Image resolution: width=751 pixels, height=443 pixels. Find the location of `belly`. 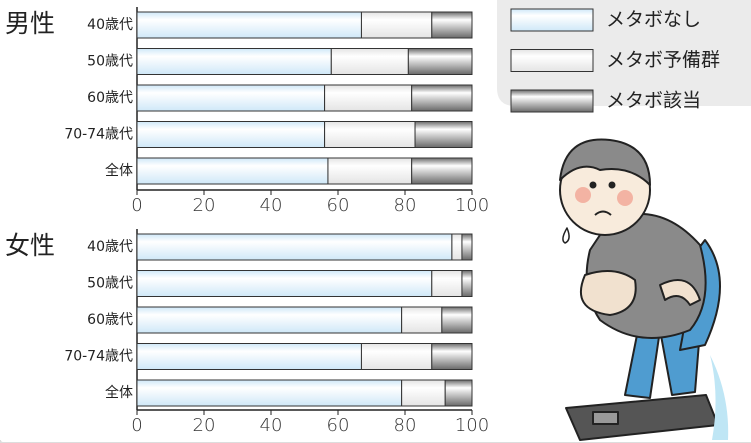

belly is located at coordinates (608, 293).